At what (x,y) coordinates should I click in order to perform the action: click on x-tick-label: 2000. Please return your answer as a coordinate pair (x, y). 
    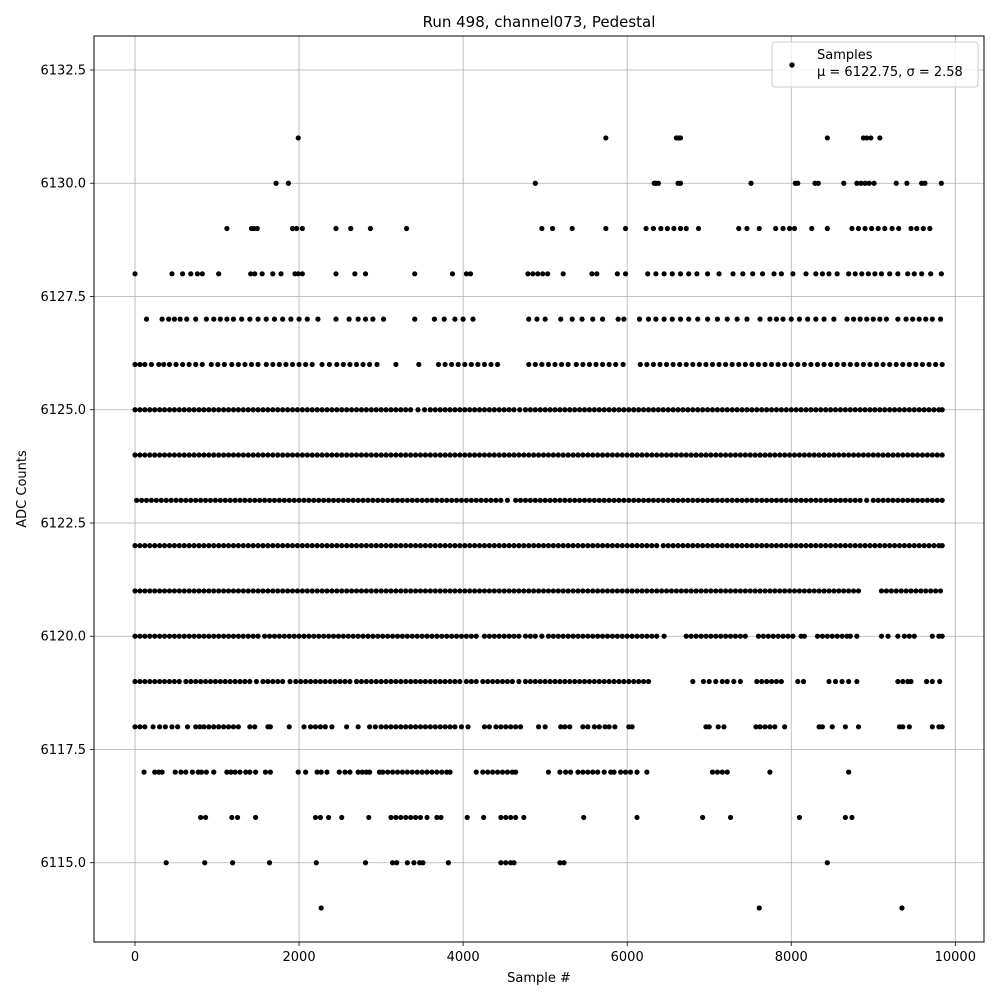
    Looking at the image, I should click on (299, 957).